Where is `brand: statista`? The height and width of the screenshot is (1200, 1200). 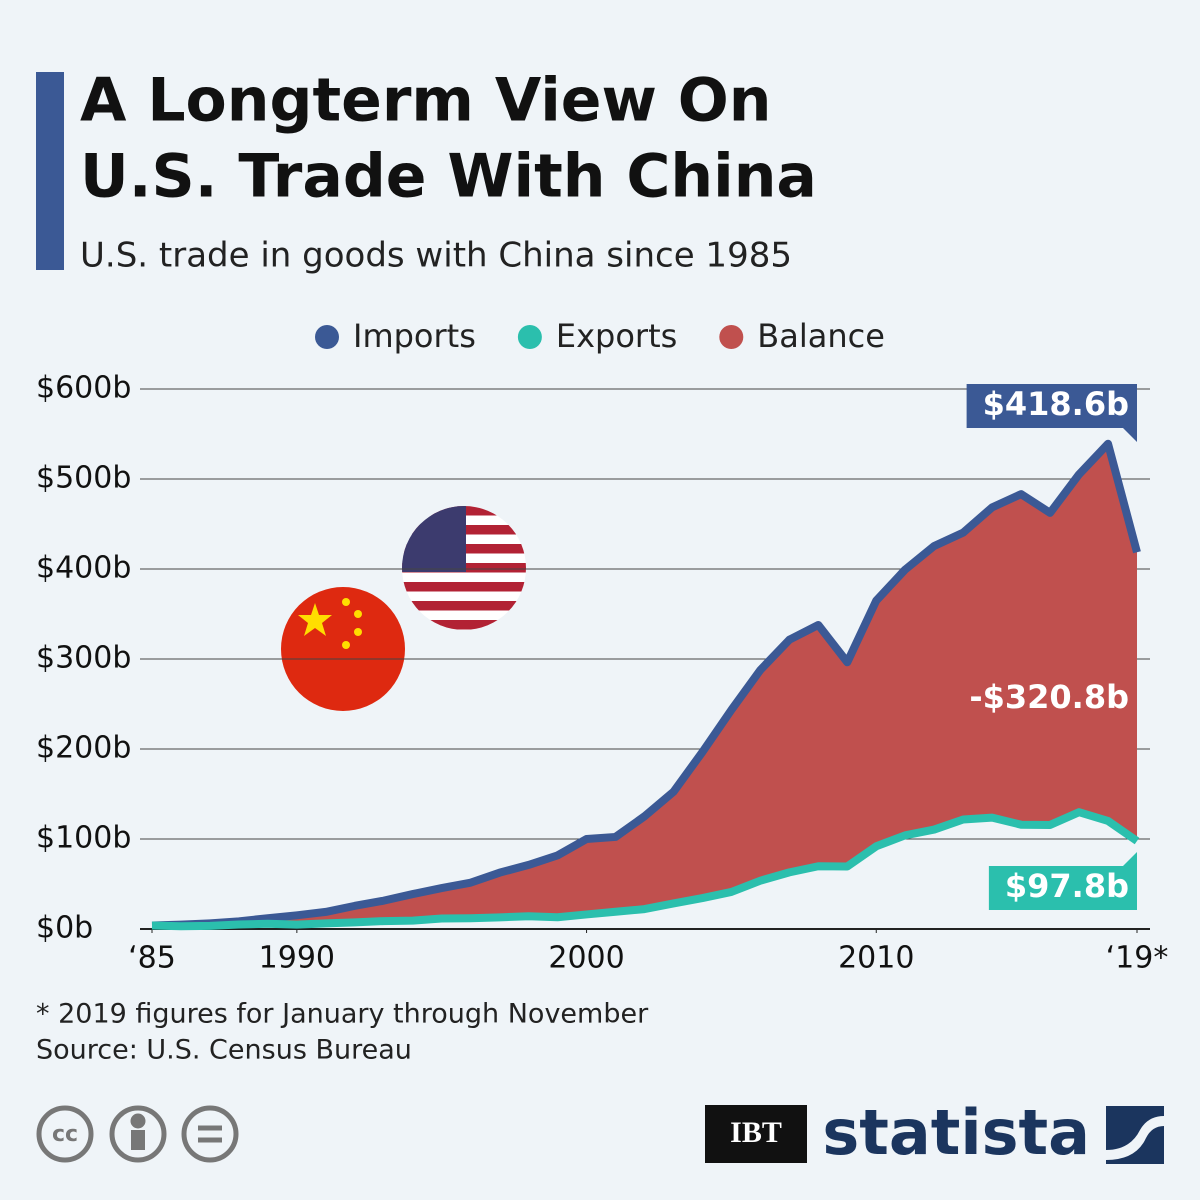
brand: statista is located at coordinates (956, 1132).